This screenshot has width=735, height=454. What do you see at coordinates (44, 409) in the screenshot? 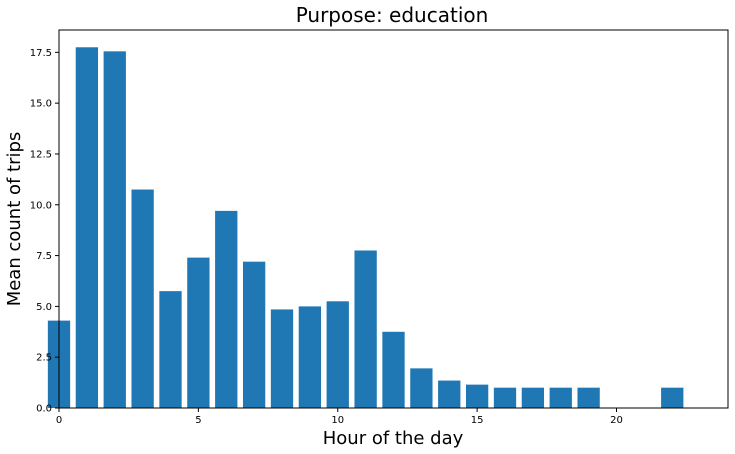
I see `y-tick-label: 0.0` at bounding box center [44, 409].